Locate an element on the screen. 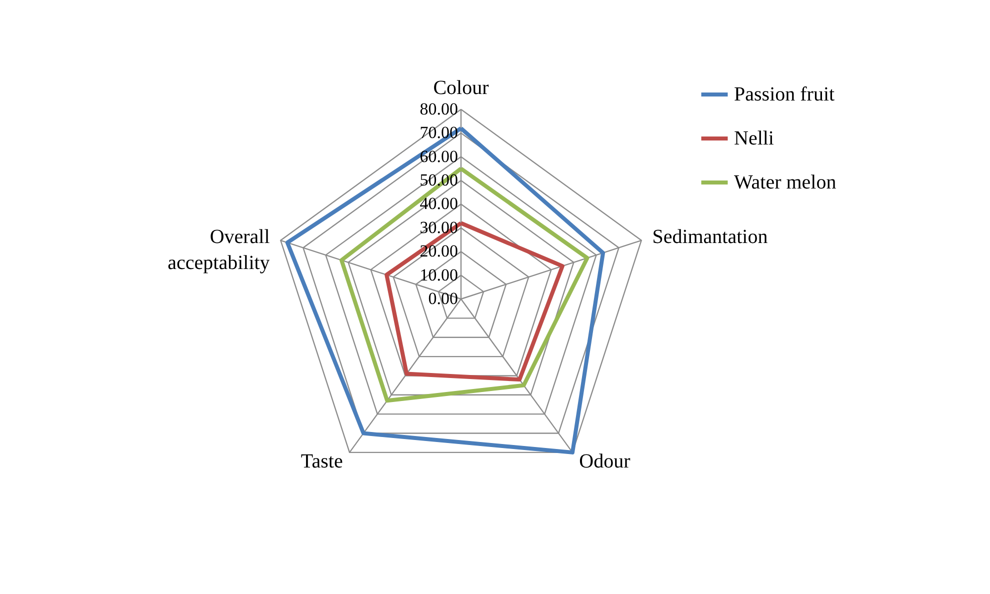 Image resolution: width=990 pixels, height=594 pixels. legend-label: Water melon is located at coordinates (785, 183).